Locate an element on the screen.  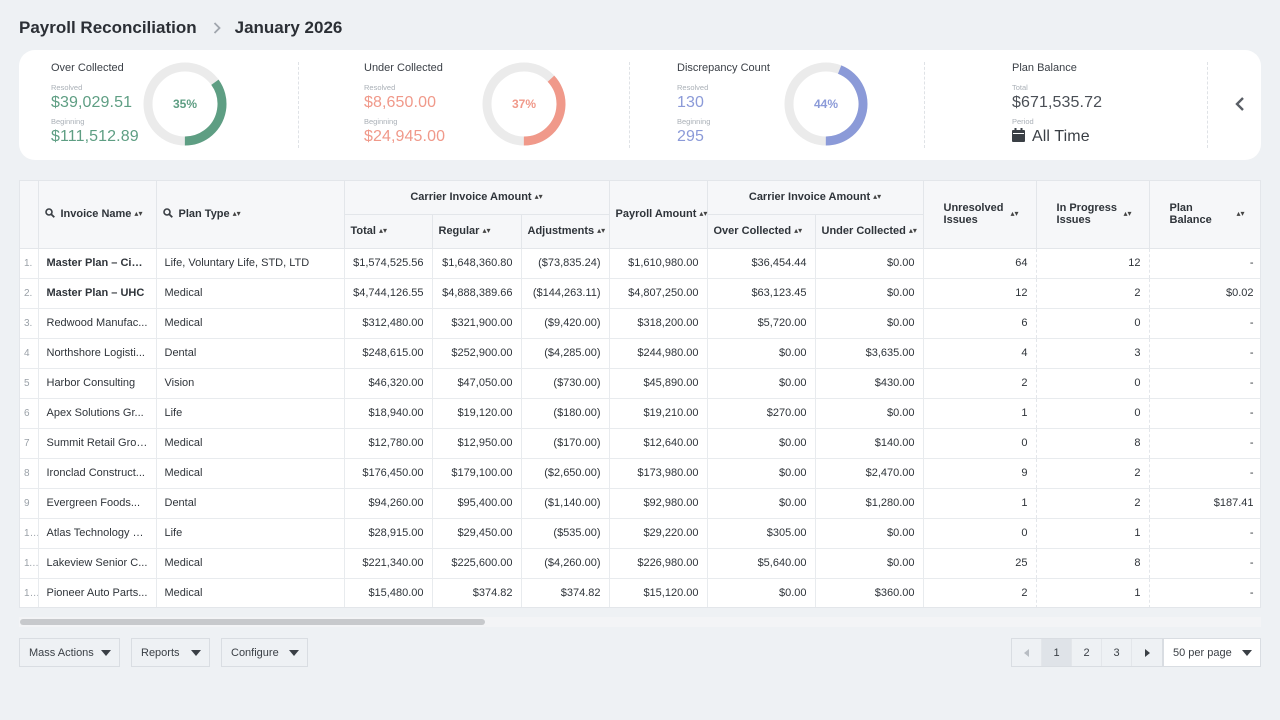
index-header is located at coordinates (29, 215).